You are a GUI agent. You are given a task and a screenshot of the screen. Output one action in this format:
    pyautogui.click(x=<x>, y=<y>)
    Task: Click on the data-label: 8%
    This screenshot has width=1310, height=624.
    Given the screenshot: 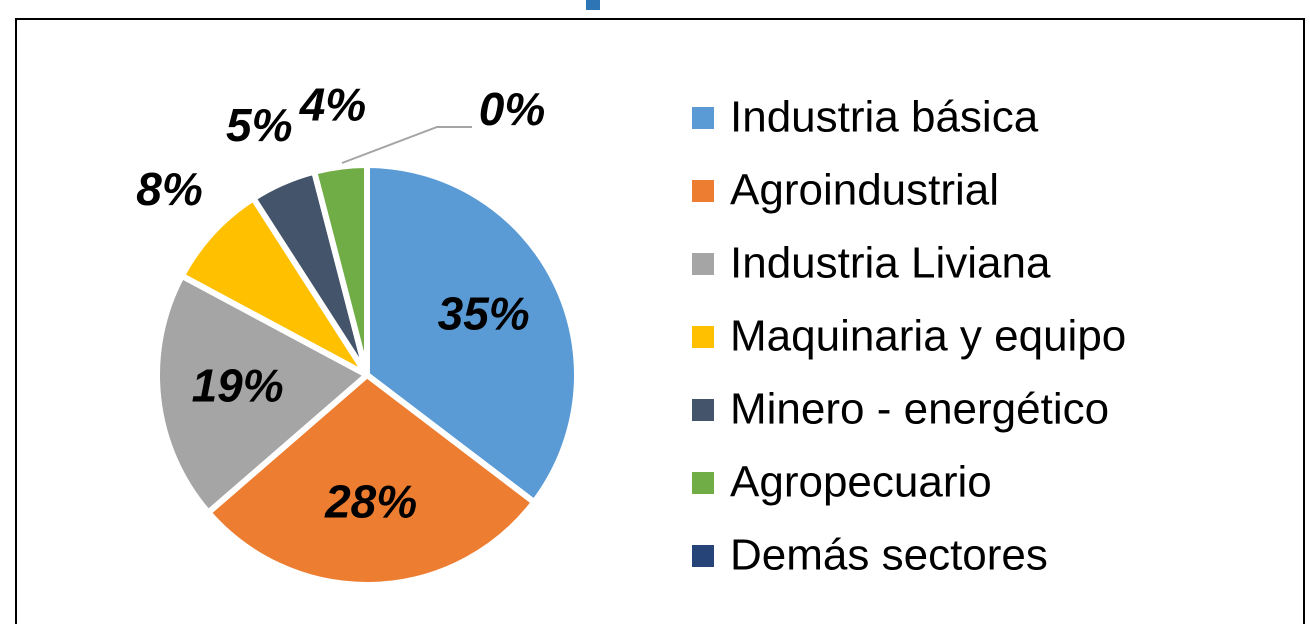 What is the action you would take?
    pyautogui.click(x=169, y=189)
    